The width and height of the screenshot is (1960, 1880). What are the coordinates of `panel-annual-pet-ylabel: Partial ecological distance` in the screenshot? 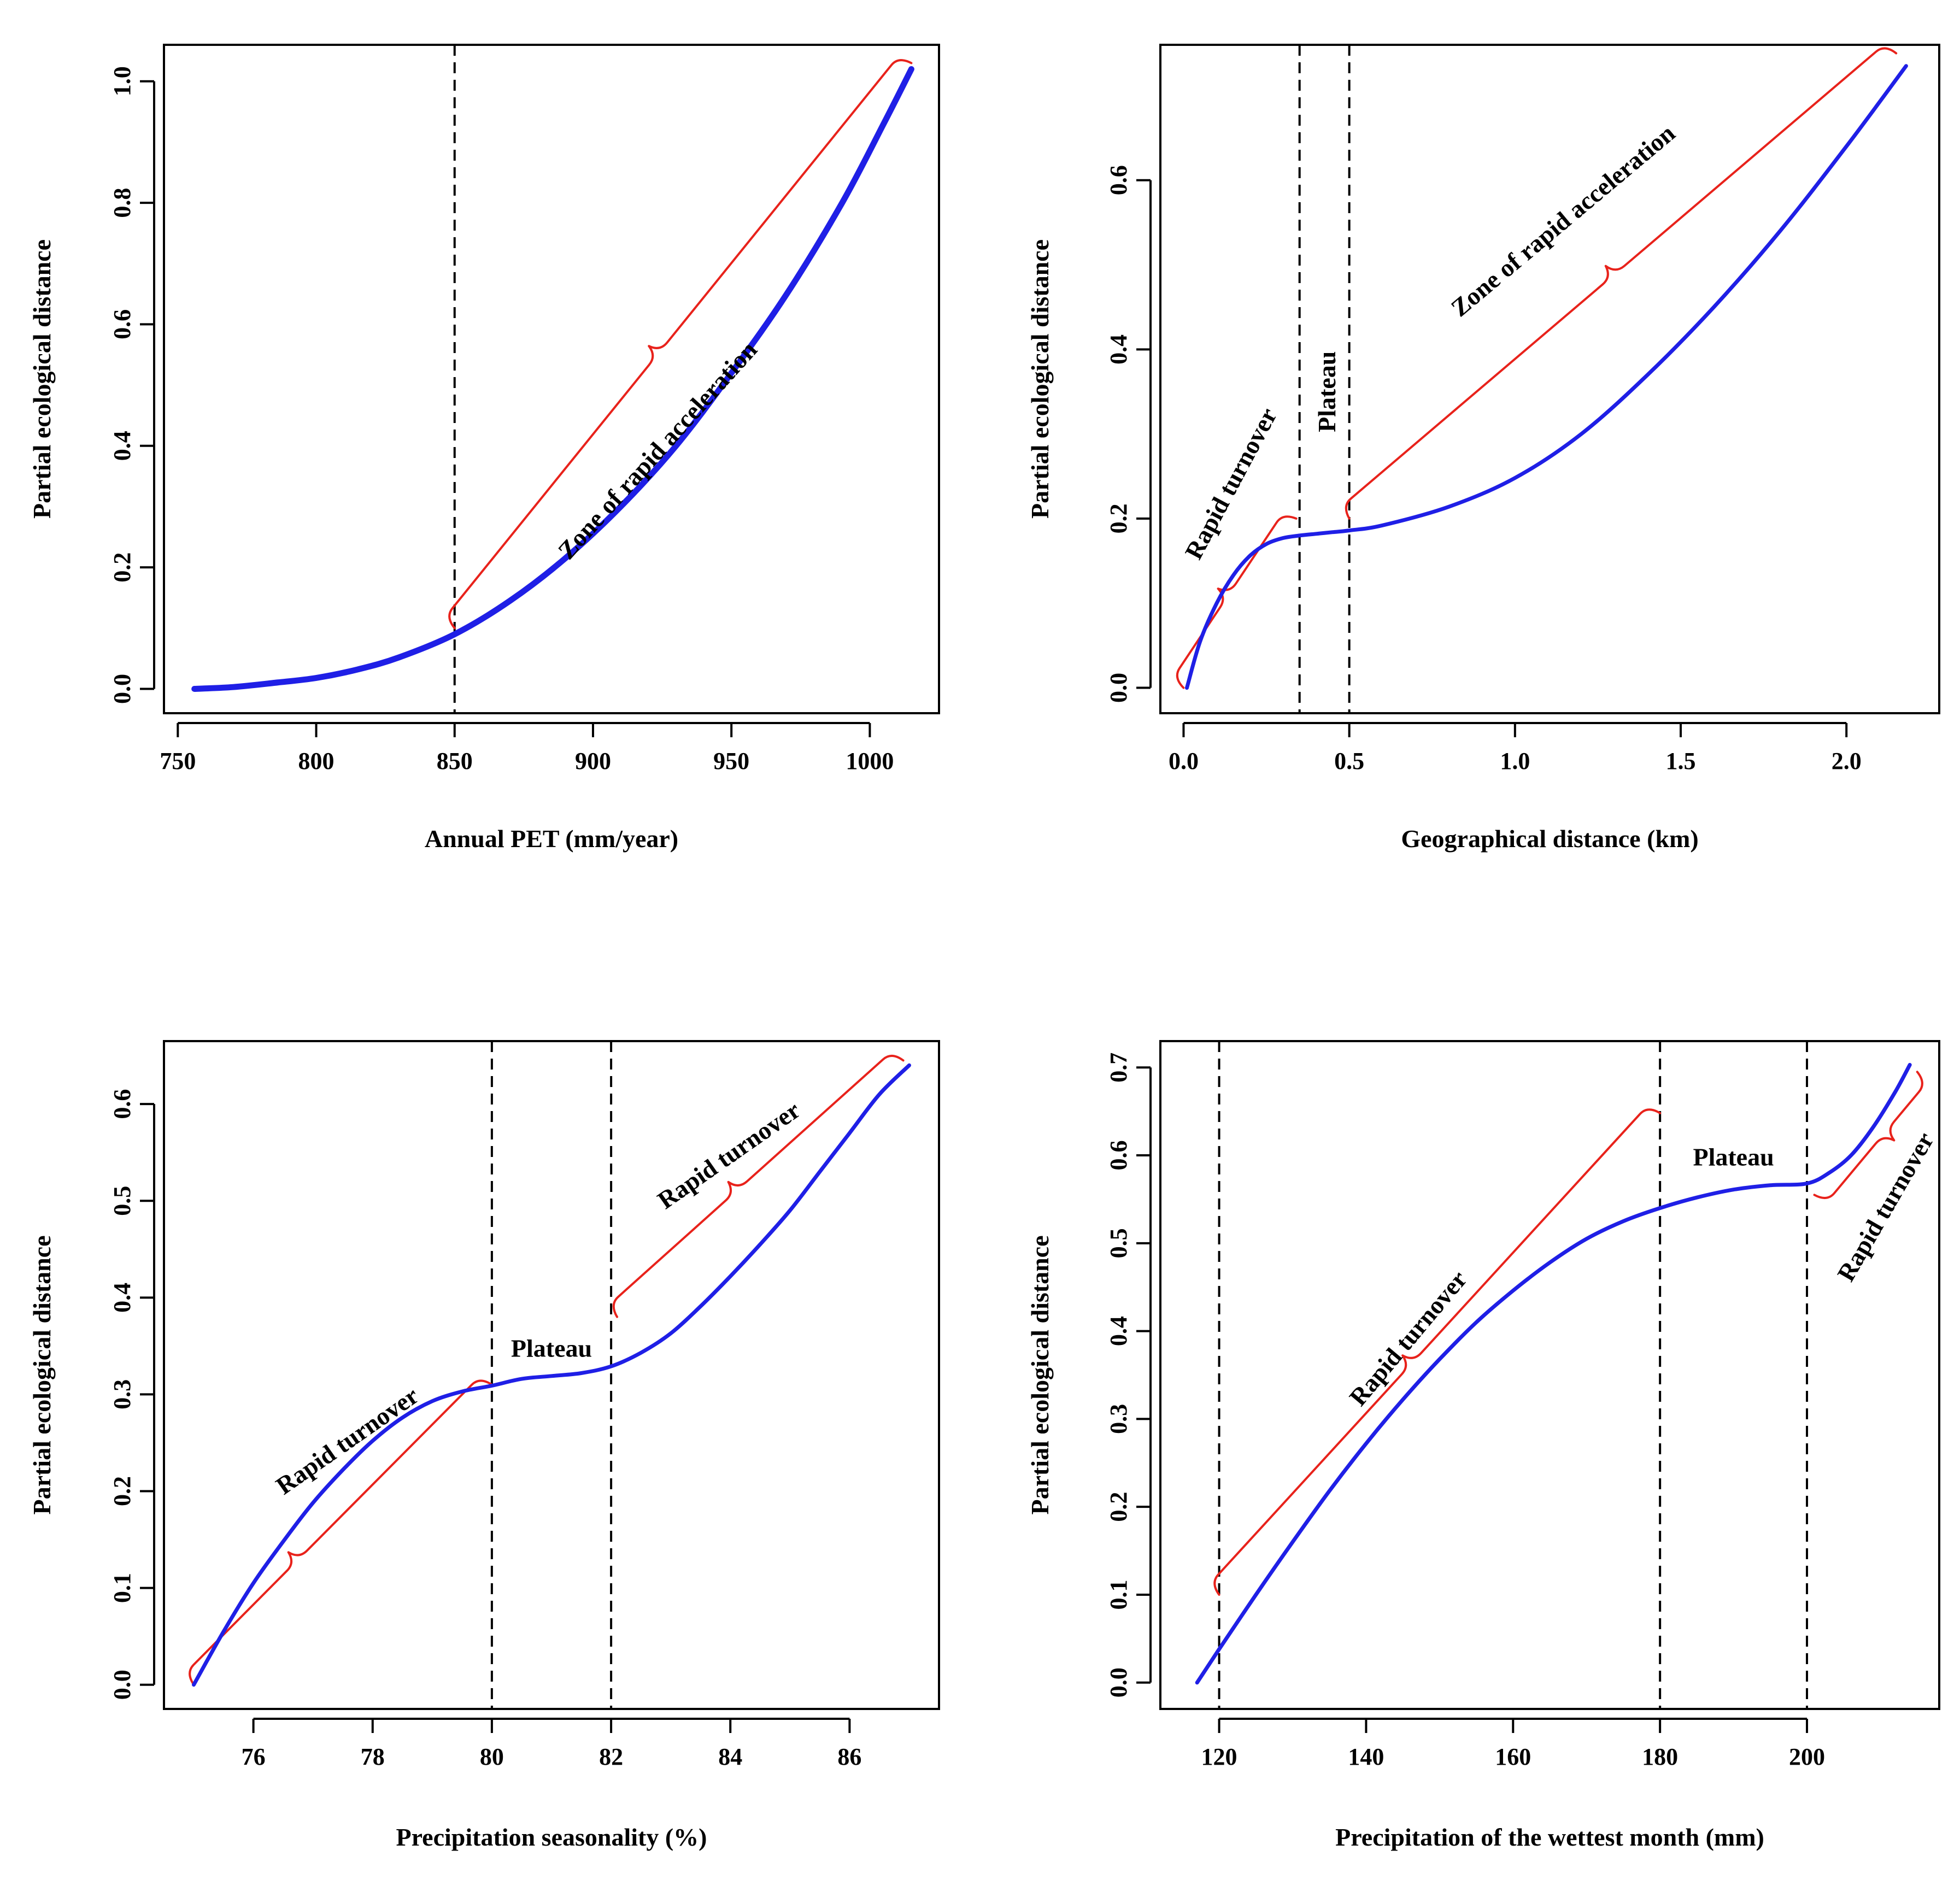 It's located at (42, 379).